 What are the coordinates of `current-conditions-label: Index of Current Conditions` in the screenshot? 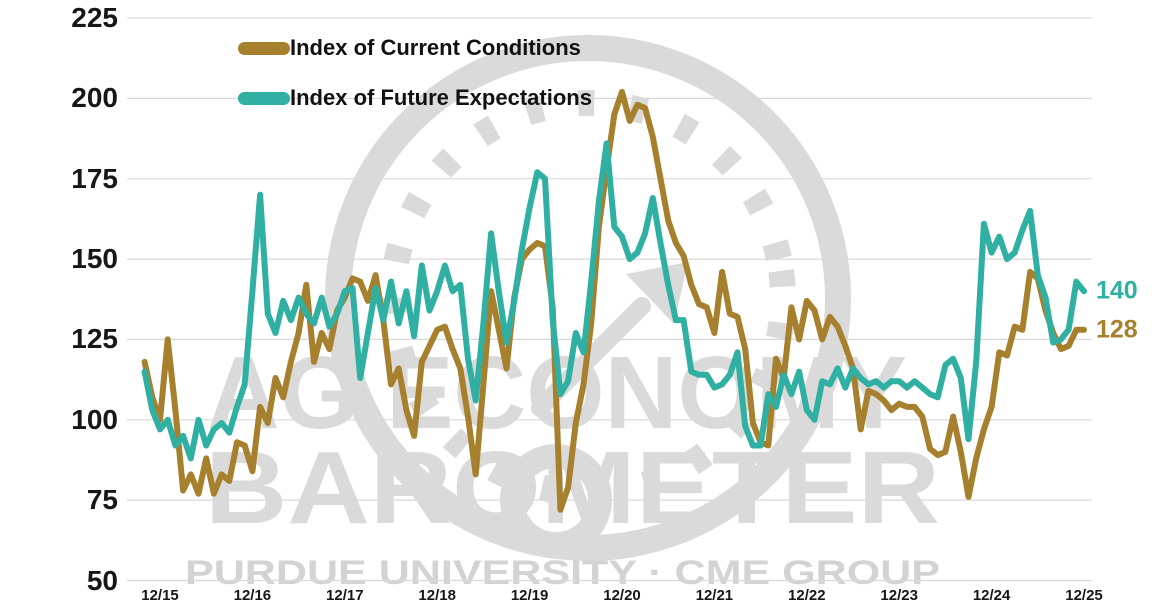 It's located at (435, 47).